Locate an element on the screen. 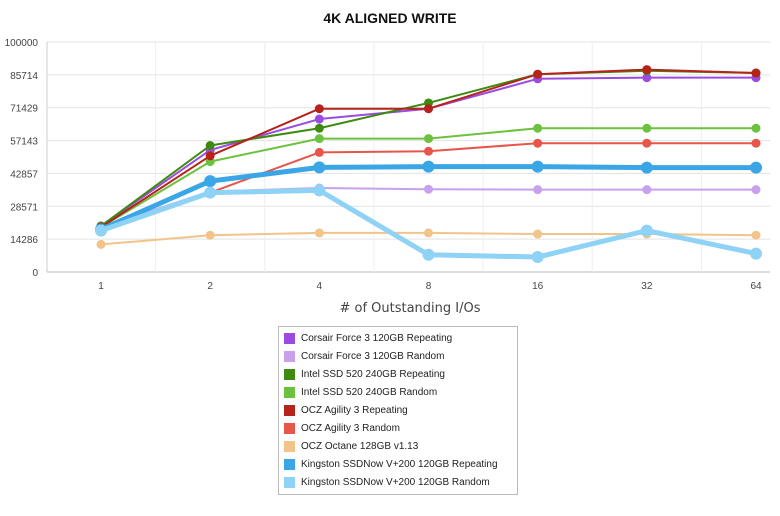 The width and height of the screenshot is (780, 516). legend-item: Intel SSD 520 240GB Repeating is located at coordinates (398, 374).